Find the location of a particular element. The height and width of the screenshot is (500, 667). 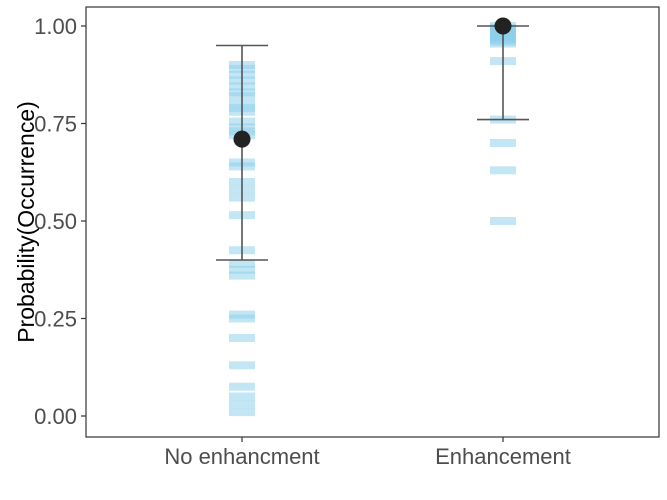

mean-points-layer is located at coordinates (372, 82).